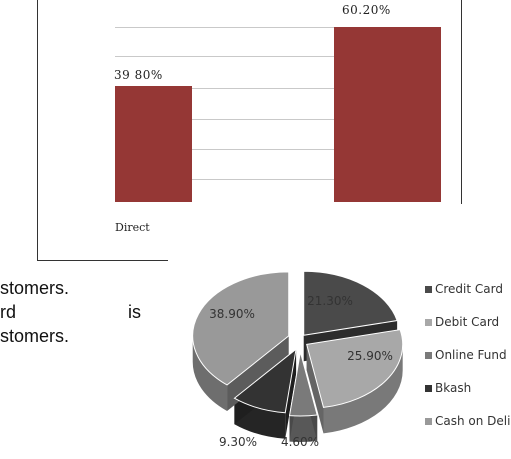 This screenshot has width=511, height=459. What do you see at coordinates (238, 442) in the screenshot?
I see `pie-value-label: 9.30%` at bounding box center [238, 442].